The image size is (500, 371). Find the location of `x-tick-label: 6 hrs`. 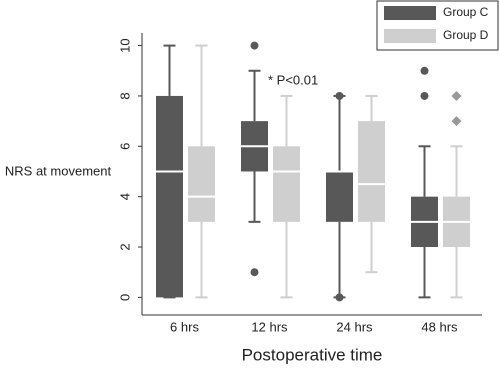

x-tick-label: 6 hrs is located at coordinates (184, 326).